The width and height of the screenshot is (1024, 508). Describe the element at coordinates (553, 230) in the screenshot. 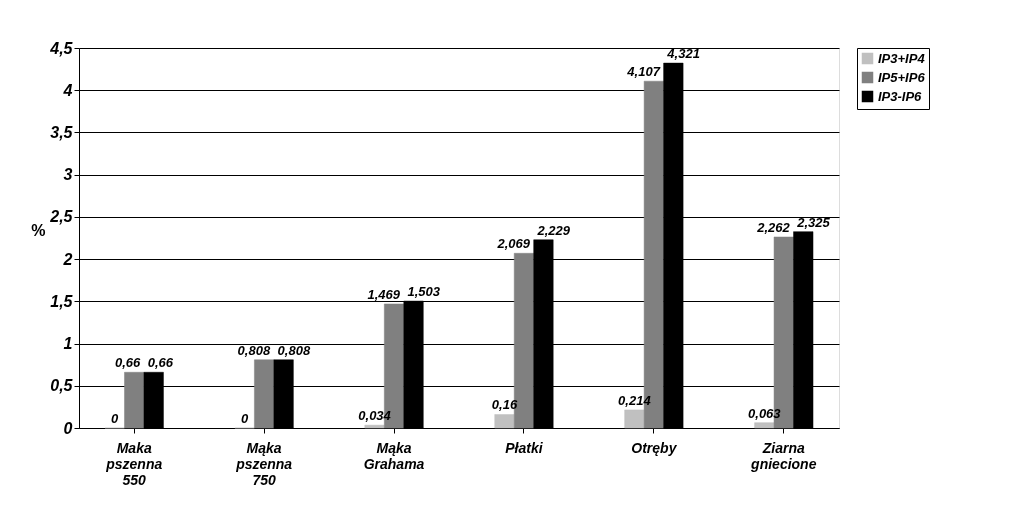

I see `data-label: 2,229` at that location.